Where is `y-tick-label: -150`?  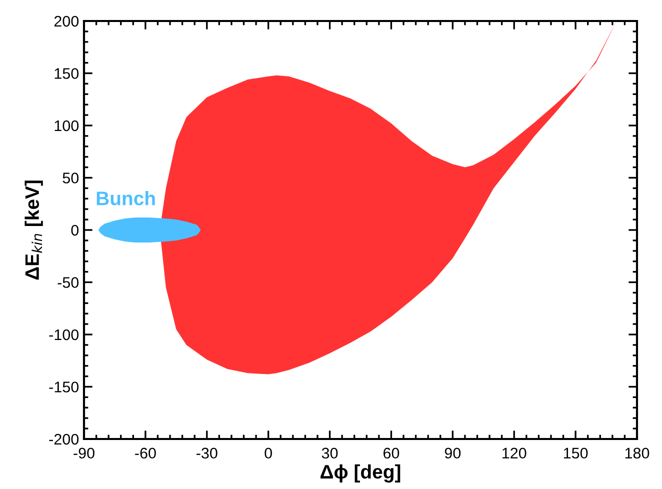 y-tick-label: -150 is located at coordinates (64, 387).